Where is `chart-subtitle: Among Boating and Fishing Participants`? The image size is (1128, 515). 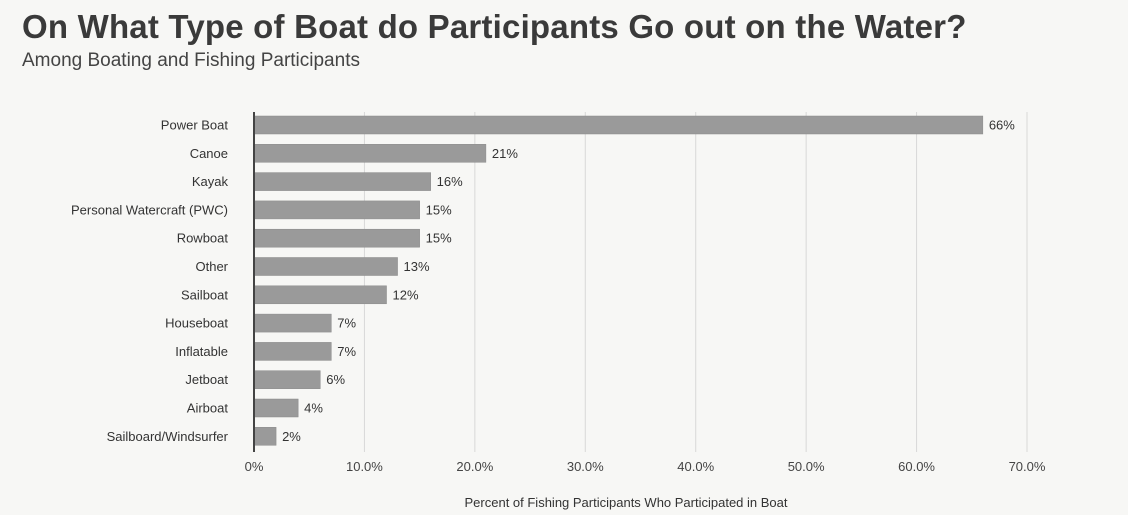 chart-subtitle: Among Boating and Fishing Participants is located at coordinates (191, 60).